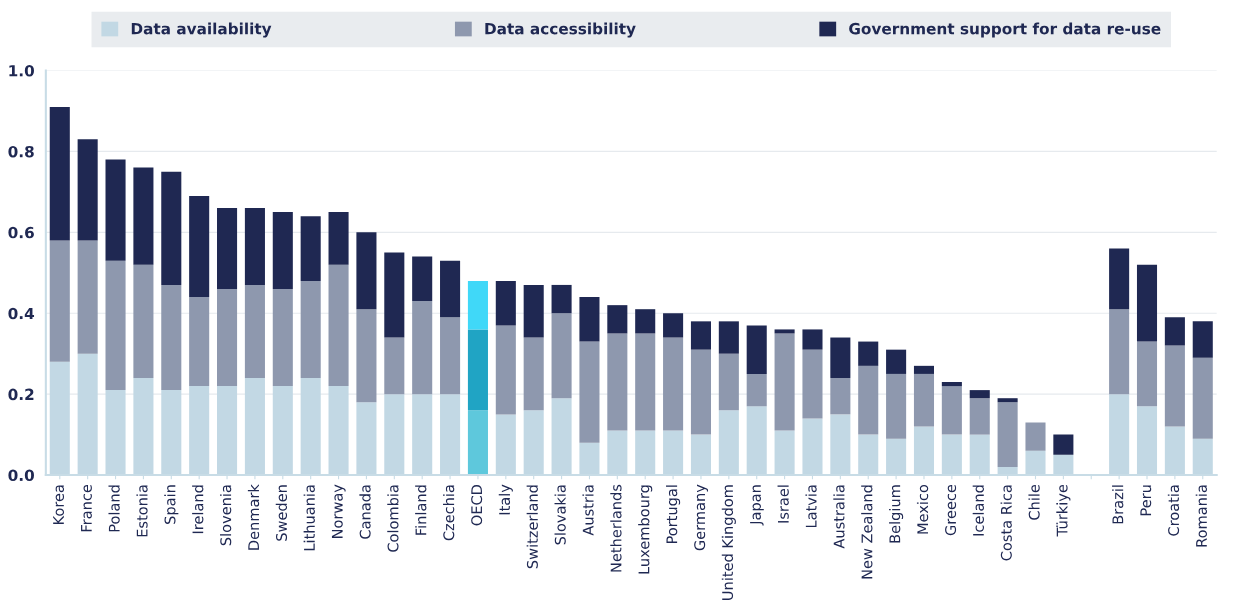  What do you see at coordinates (532, 527) in the screenshot?
I see `x-tick-label: Switzerland` at bounding box center [532, 527].